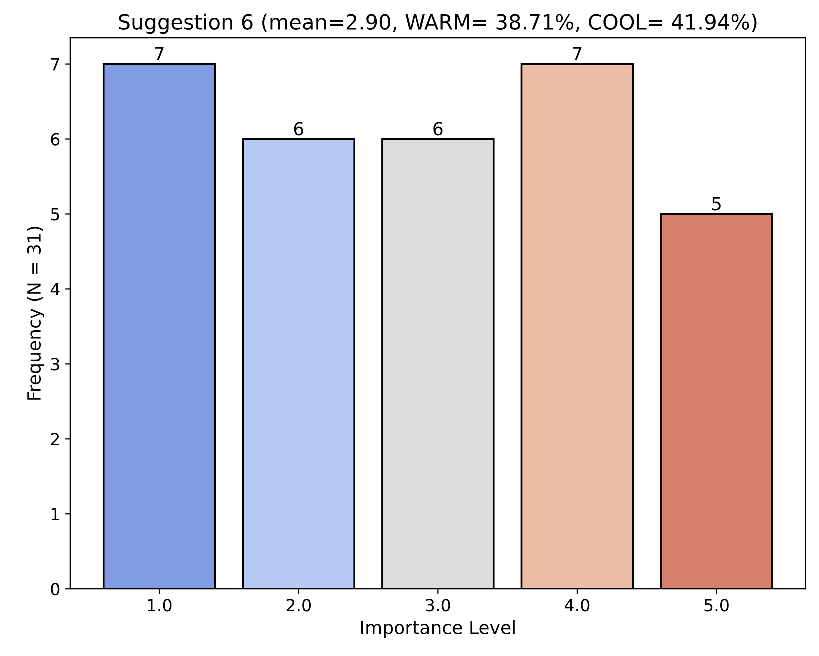  What do you see at coordinates (55, 214) in the screenshot?
I see `y-tick-label: 5` at bounding box center [55, 214].